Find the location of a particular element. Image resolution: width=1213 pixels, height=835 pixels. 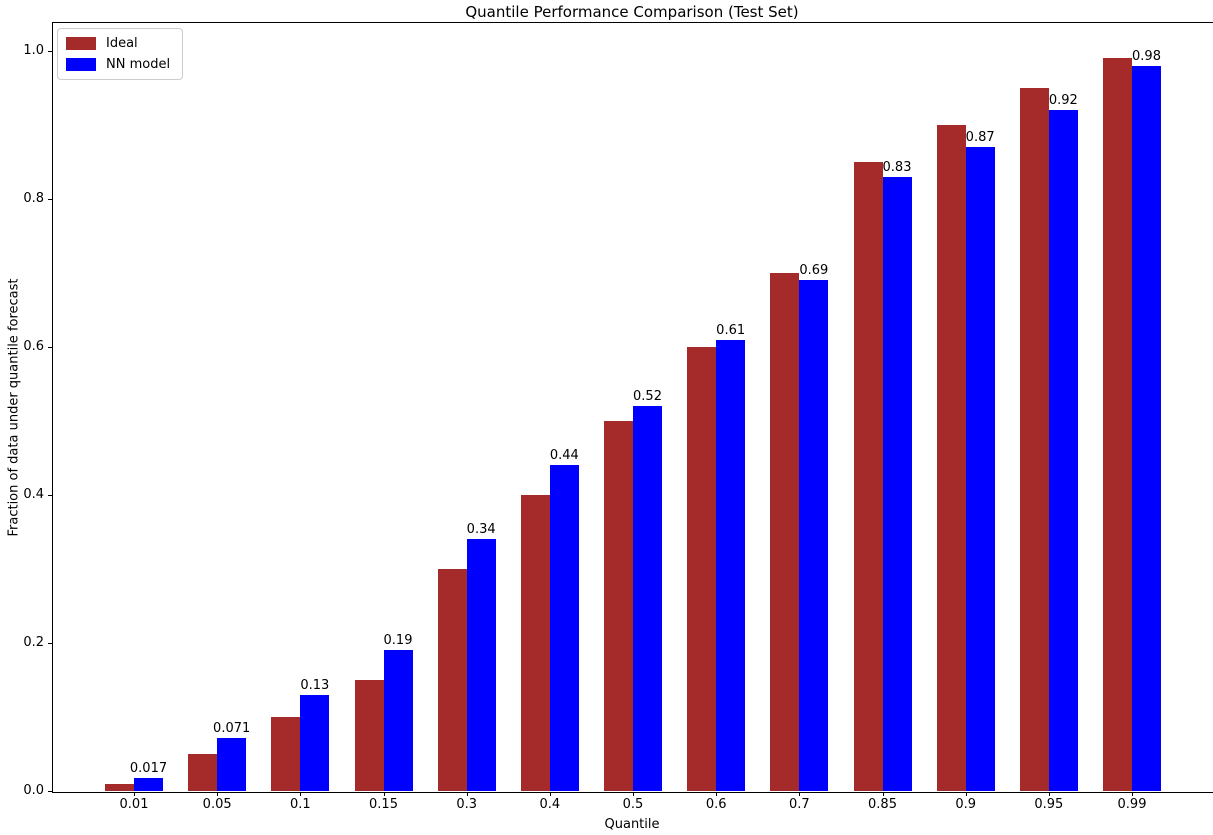

x-tick-label-0.6: 0.6 is located at coordinates (716, 804).